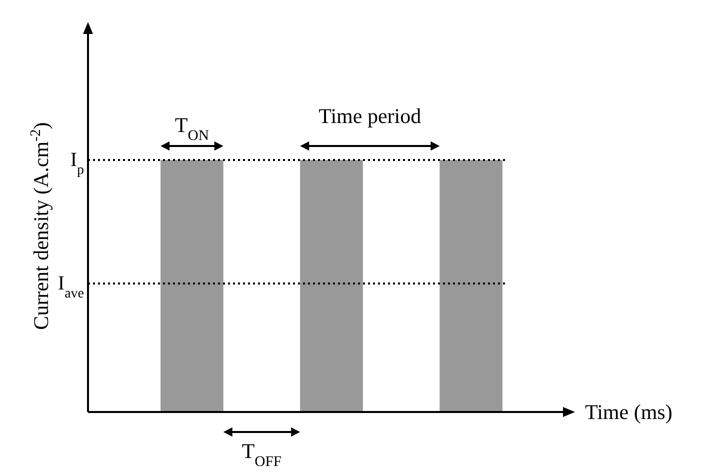 This screenshot has width=726, height=472. Describe the element at coordinates (370, 116) in the screenshot. I see `text: Time period` at that location.